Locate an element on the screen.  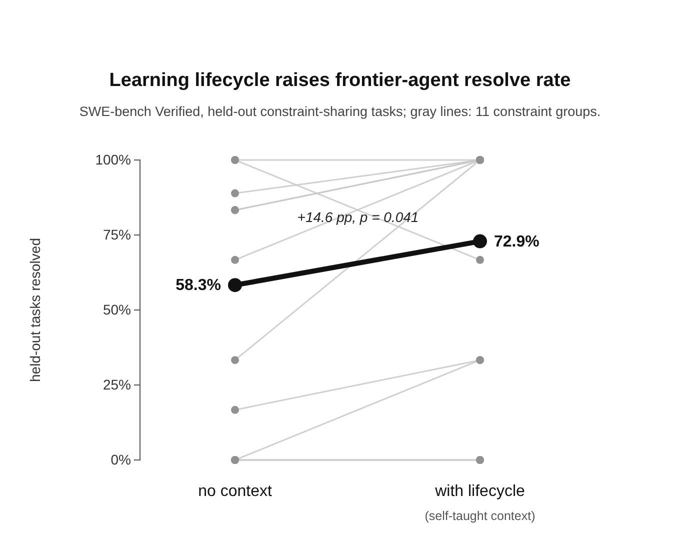
y-tick-label: 75% is located at coordinates (116, 234).